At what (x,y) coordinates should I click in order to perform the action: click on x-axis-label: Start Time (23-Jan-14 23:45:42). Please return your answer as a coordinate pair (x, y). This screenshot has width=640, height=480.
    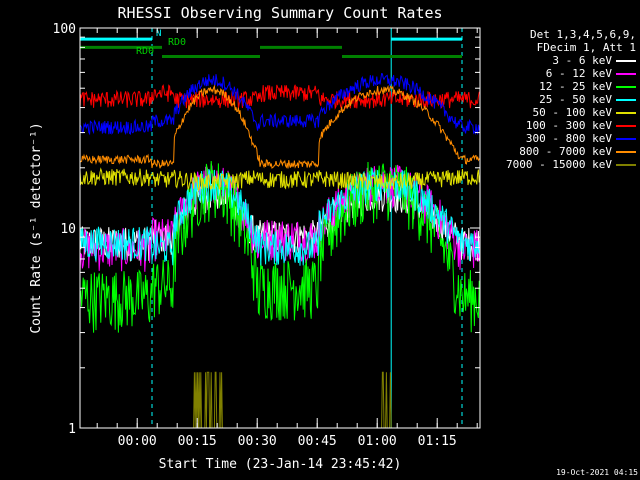
    Looking at the image, I should click on (280, 464).